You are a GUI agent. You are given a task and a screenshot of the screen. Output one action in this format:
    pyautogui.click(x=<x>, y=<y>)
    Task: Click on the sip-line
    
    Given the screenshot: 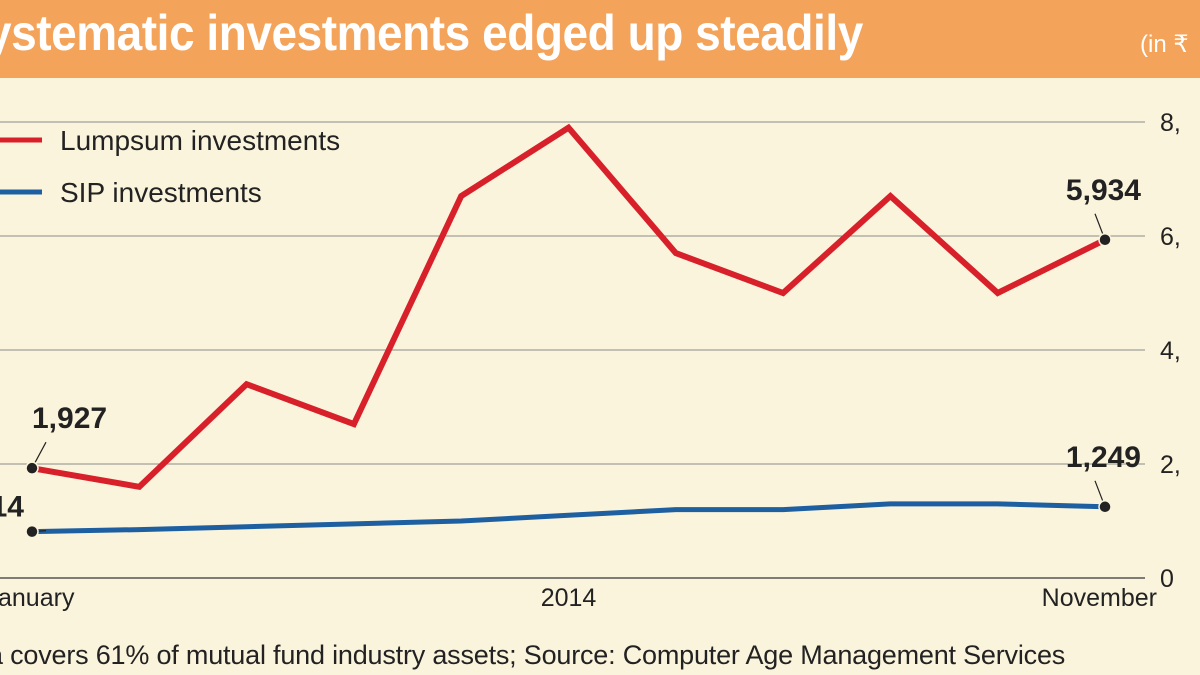 What is the action you would take?
    pyautogui.click(x=568, y=518)
    